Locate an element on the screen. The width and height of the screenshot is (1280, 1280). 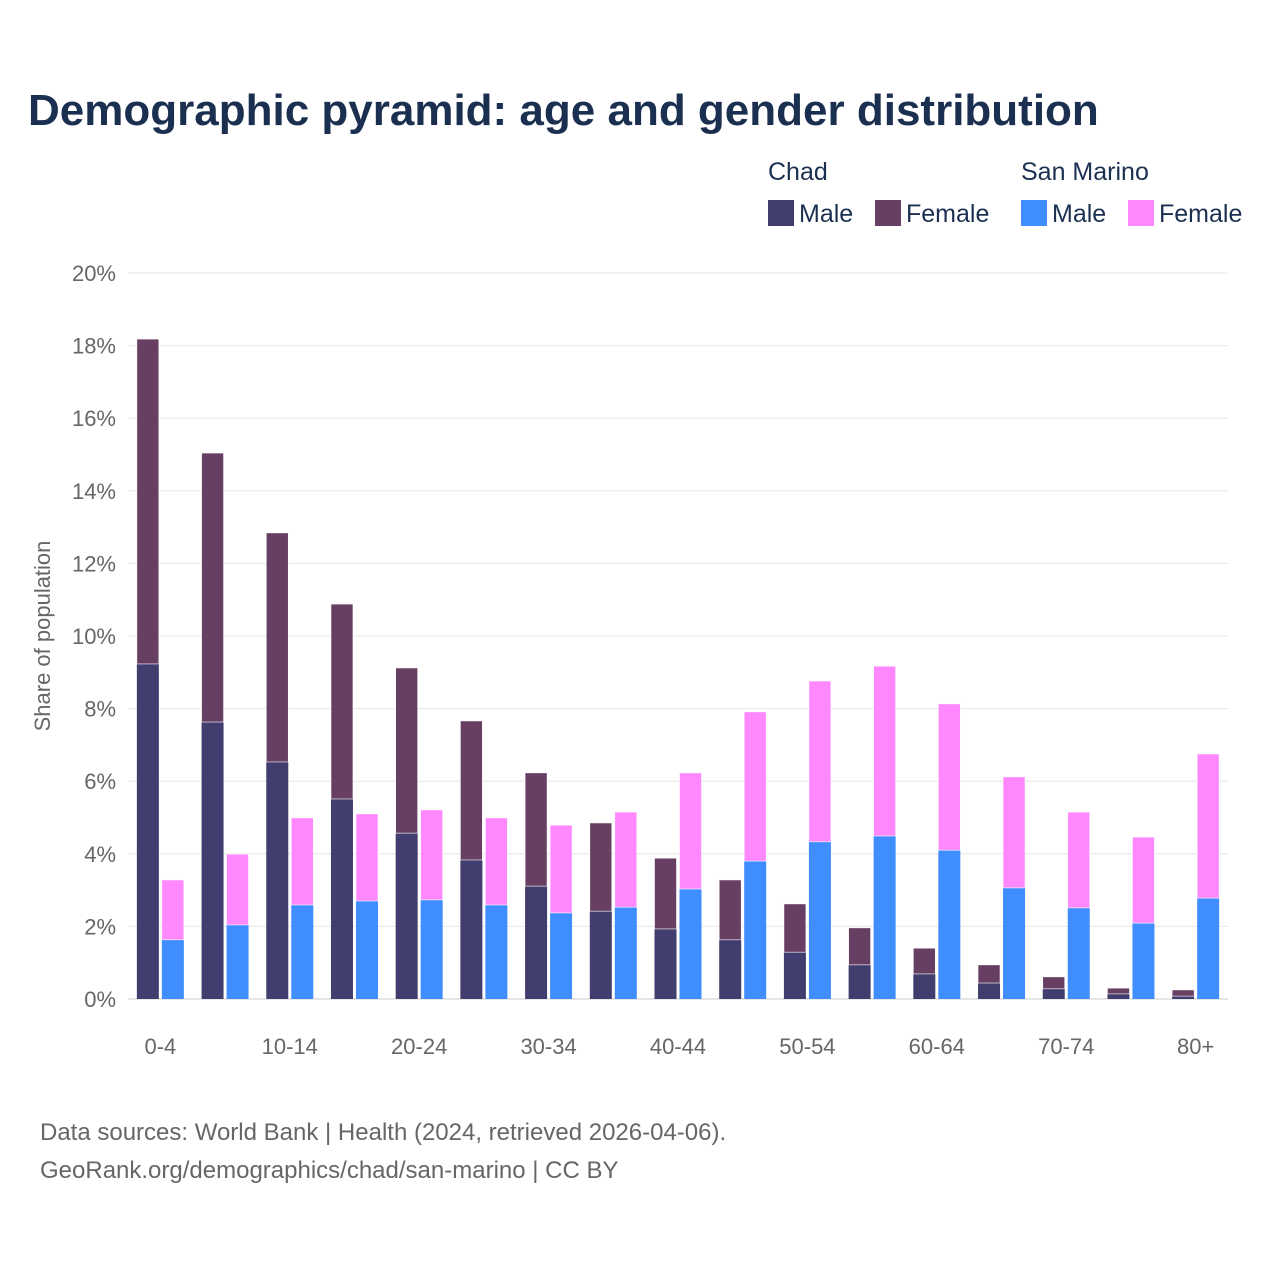
y-tick-label: 0% is located at coordinates (100, 999).